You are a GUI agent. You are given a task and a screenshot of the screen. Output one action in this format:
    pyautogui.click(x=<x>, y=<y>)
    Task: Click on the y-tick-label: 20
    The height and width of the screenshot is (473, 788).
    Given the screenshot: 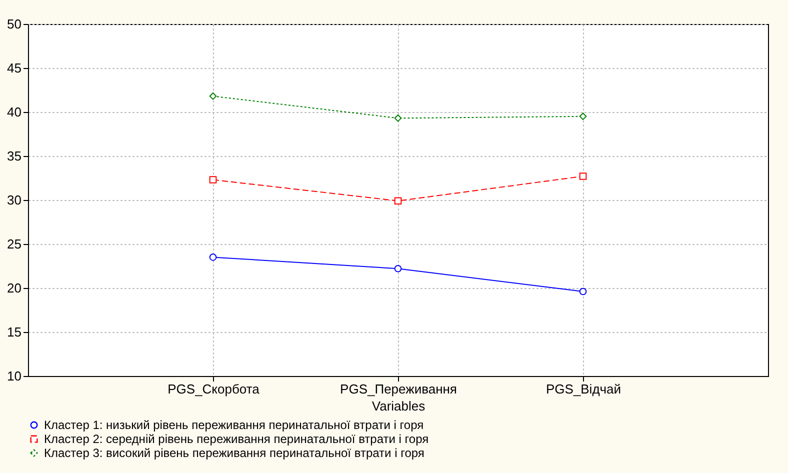 What is the action you would take?
    pyautogui.click(x=14, y=288)
    